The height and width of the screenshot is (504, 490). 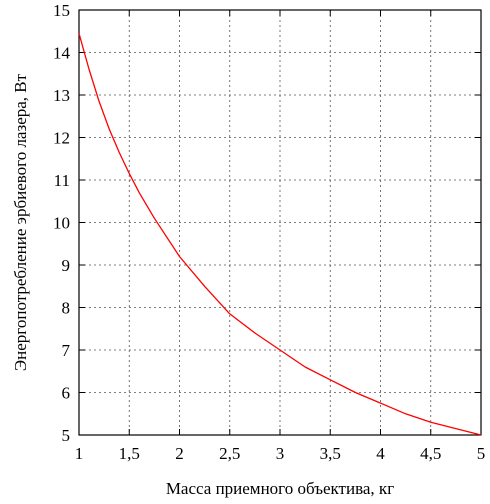 What do you see at coordinates (79, 453) in the screenshot?
I see `x-tick-label: 1` at bounding box center [79, 453].